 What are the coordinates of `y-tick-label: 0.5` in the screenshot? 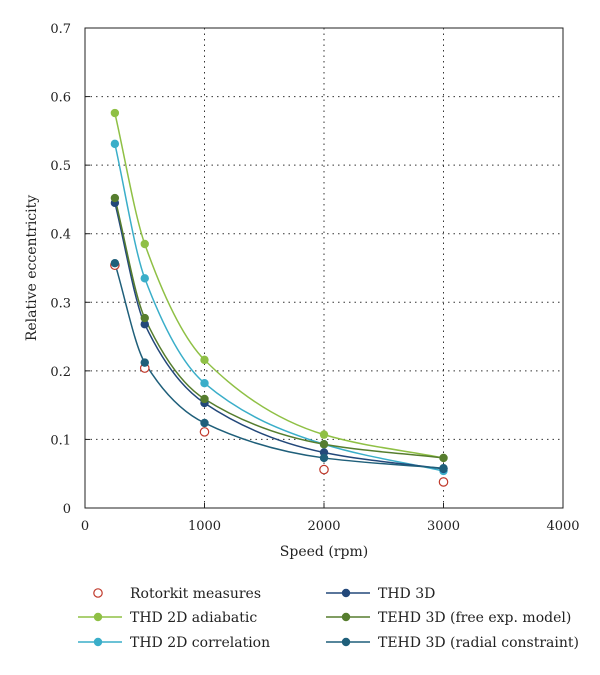 It's located at (60, 166).